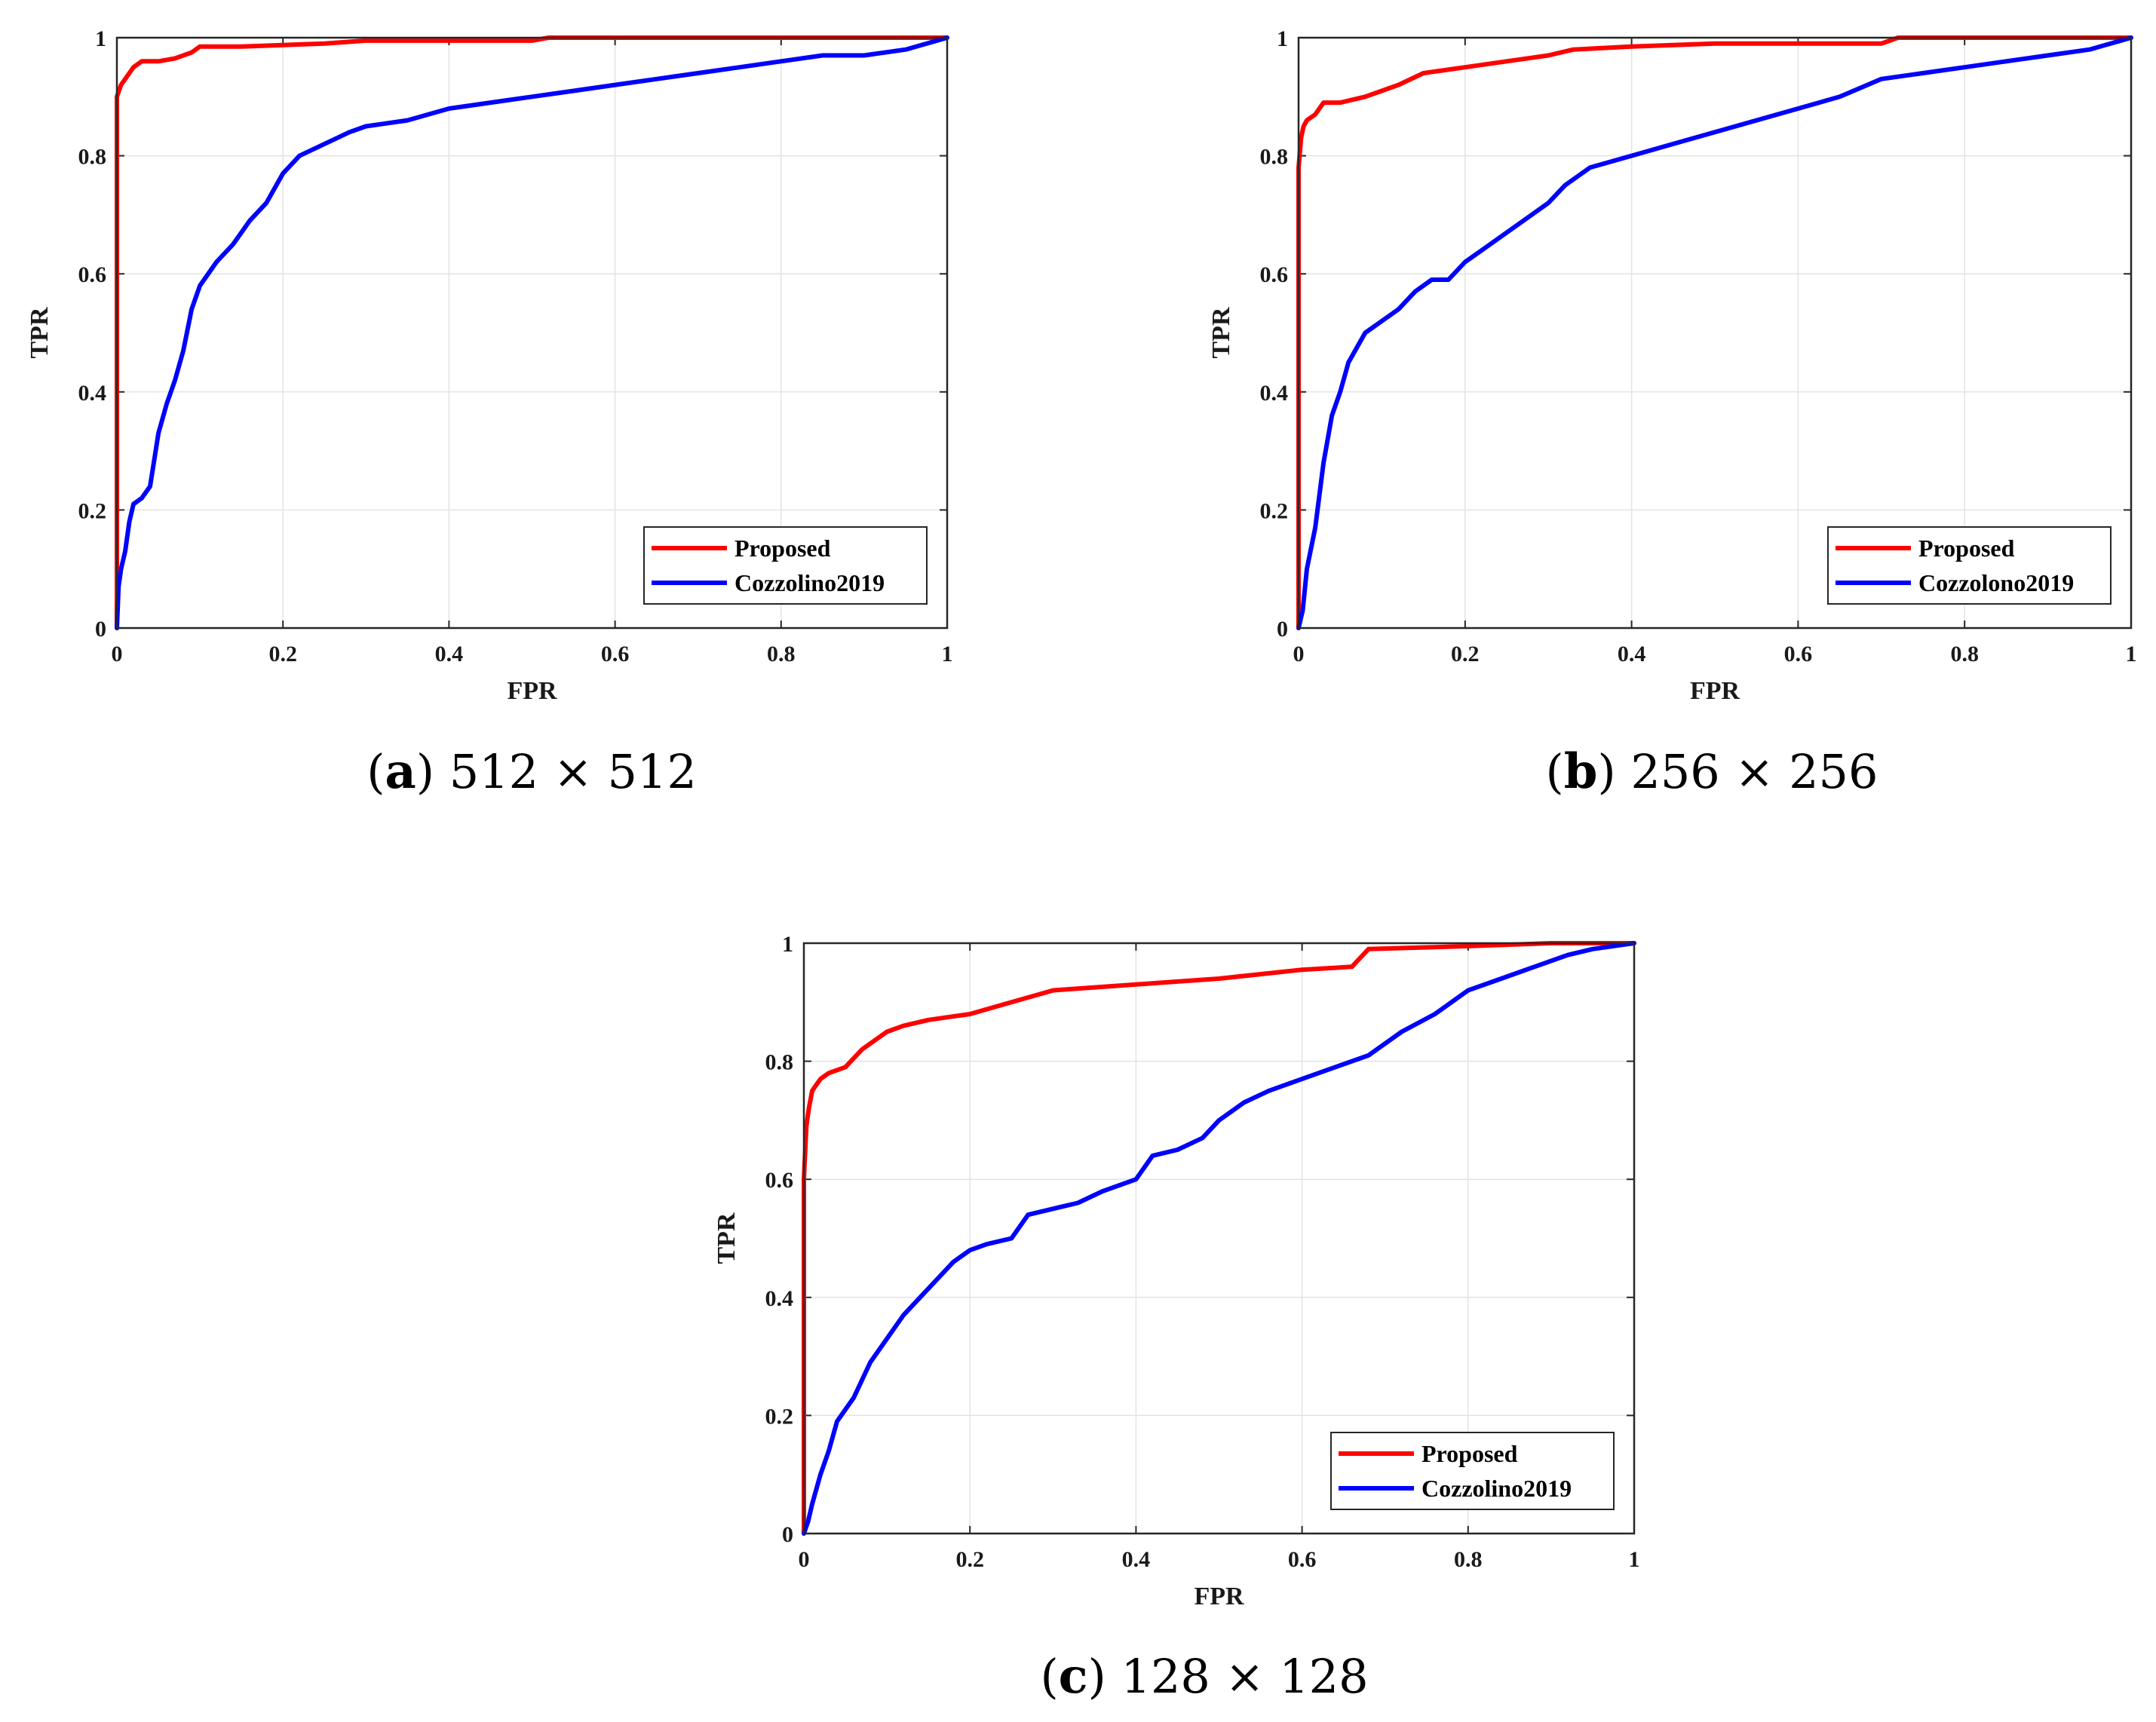 This screenshot has width=2156, height=1722. I want to click on caption-b-letter: b, so click(1581, 771).